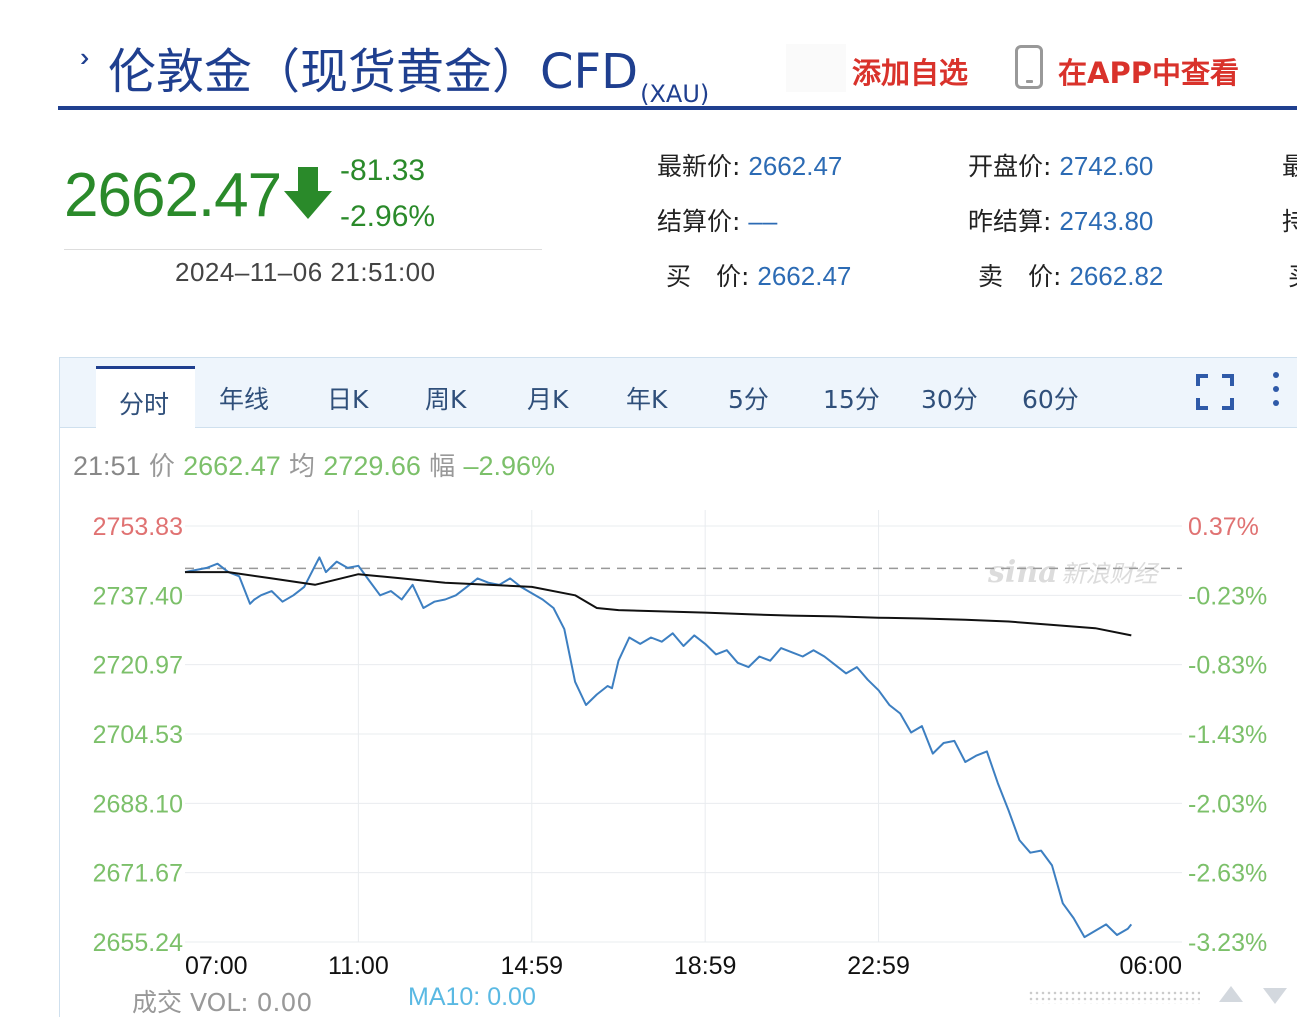 The image size is (1297, 1017). I want to click on chart-scroll-handle, so click(1114, 997).